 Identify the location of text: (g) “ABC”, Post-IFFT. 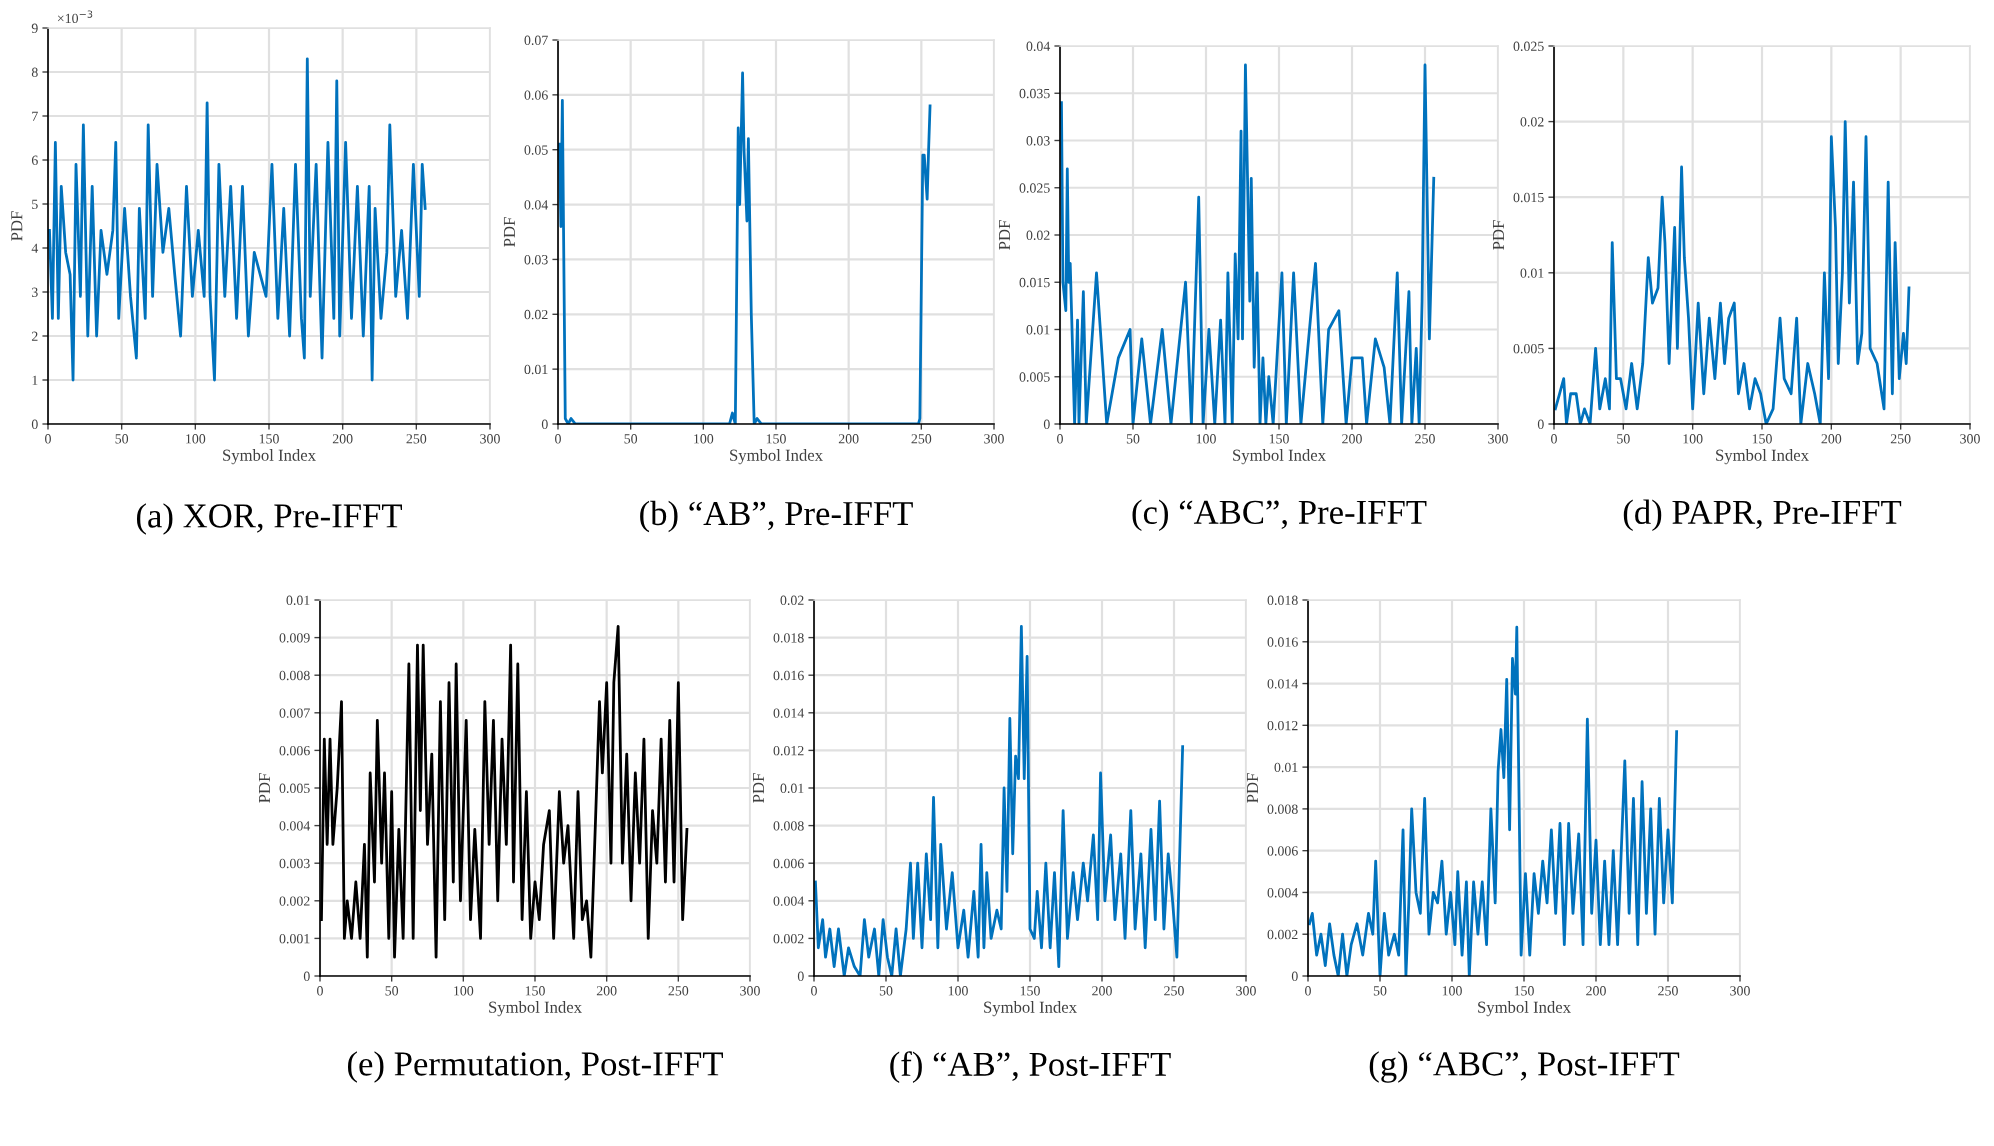
(1524, 1067).